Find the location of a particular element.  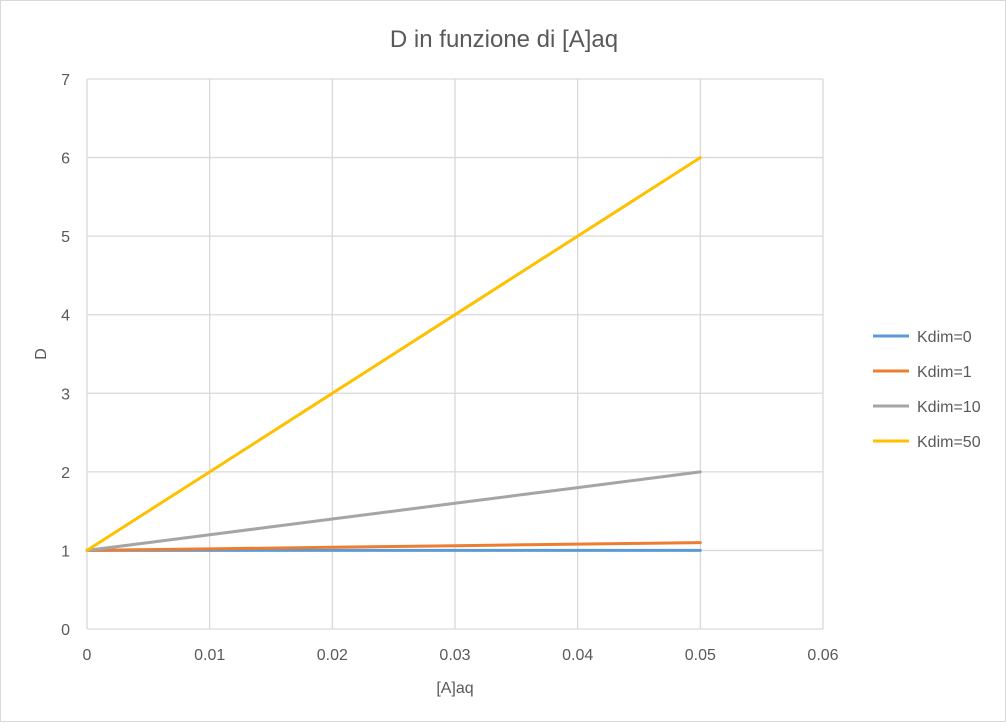

legend-label: Kdim=10 is located at coordinates (949, 407).